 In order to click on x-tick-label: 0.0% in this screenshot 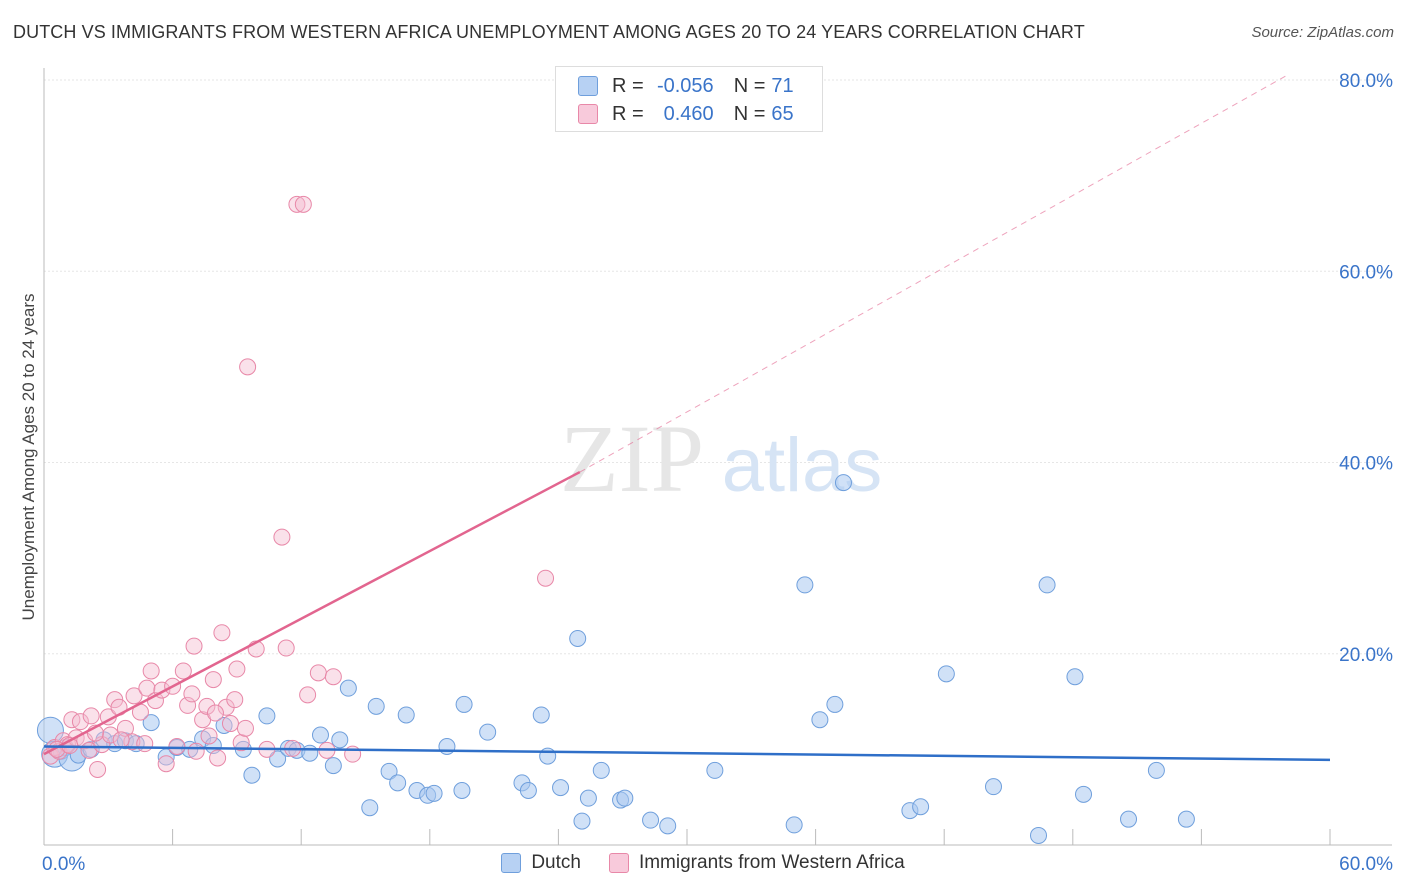, I will do `click(63, 864)`.